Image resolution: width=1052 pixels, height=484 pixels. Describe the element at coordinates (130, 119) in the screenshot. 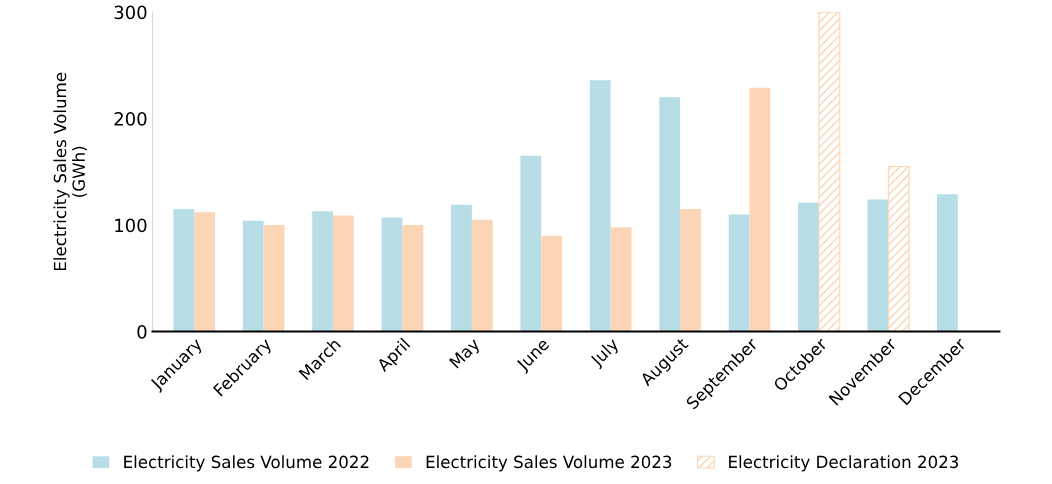

I see `y-tick-label: 200` at that location.